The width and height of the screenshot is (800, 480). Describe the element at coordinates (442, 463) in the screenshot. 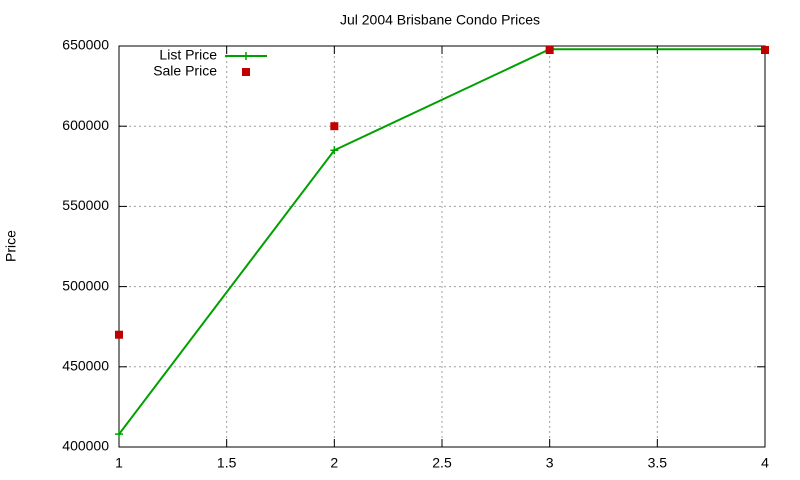

I see `x-tick-label: 2.5` at that location.